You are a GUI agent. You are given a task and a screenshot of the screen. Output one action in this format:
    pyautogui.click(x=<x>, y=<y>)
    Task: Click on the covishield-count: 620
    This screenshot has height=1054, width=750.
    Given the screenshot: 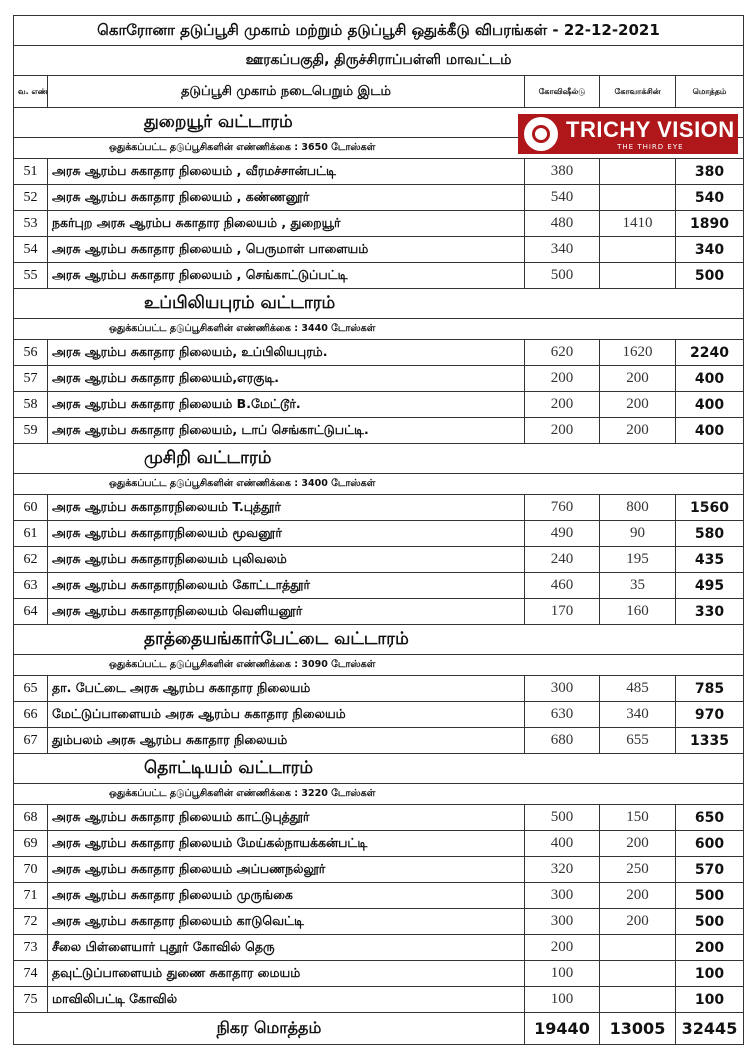 What is the action you would take?
    pyautogui.click(x=562, y=352)
    